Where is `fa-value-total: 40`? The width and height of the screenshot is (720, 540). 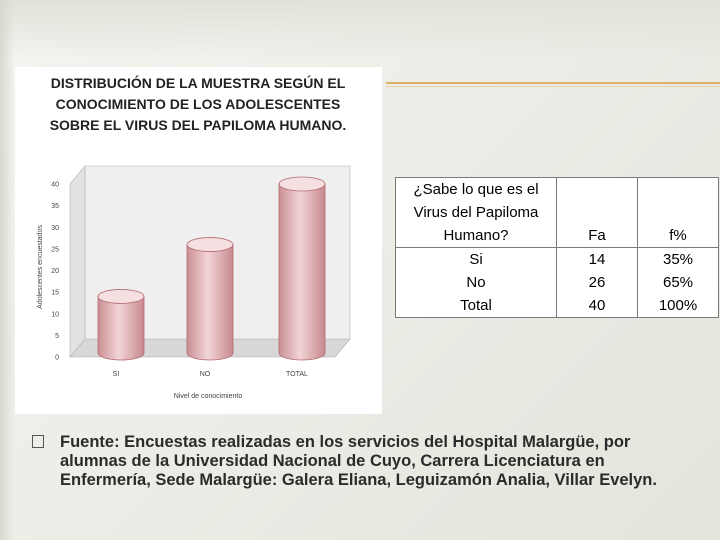 fa-value-total: 40 is located at coordinates (597, 305).